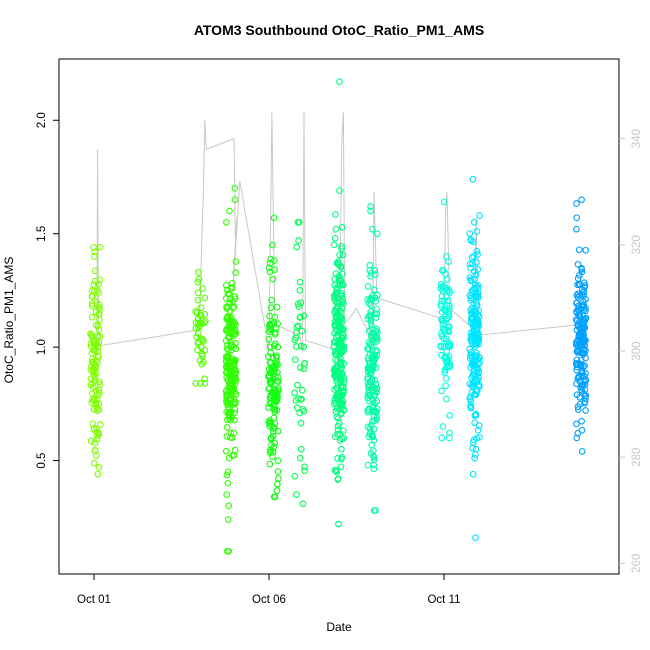  Describe the element at coordinates (42, 461) in the screenshot. I see `y-tick-label: 0.5` at that location.